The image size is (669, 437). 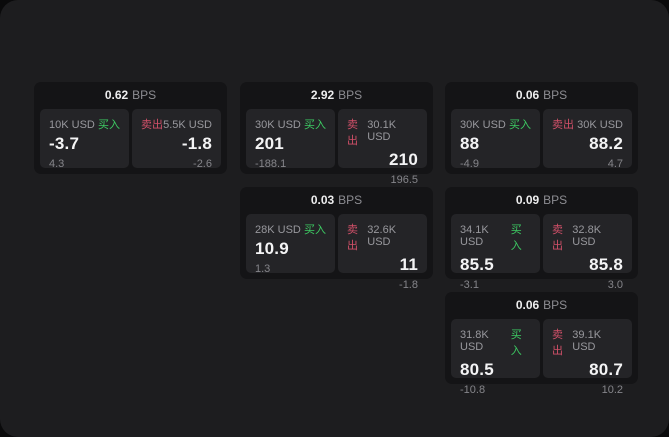 What do you see at coordinates (404, 180) in the screenshot?
I see `sell-sub-value: 196.5` at bounding box center [404, 180].